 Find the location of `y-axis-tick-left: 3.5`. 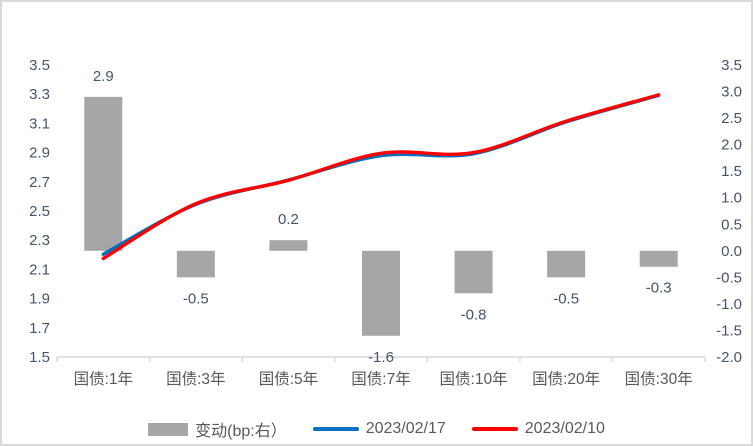

y-axis-tick-left: 3.5 is located at coordinates (39, 65).